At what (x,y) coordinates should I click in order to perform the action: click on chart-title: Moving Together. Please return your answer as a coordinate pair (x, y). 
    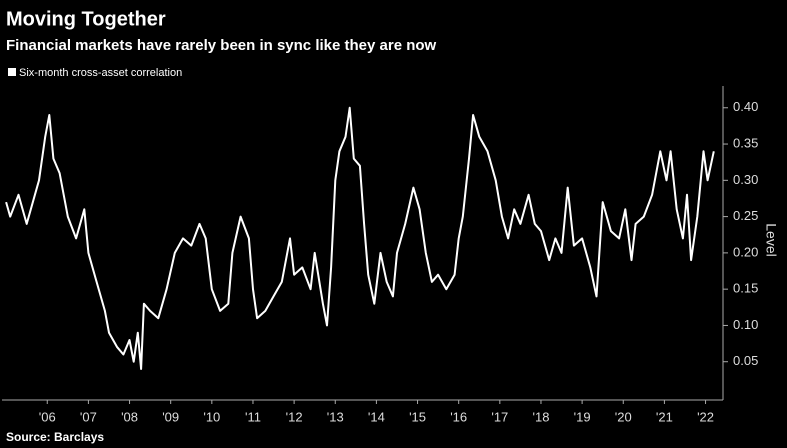
    Looking at the image, I should click on (86, 19).